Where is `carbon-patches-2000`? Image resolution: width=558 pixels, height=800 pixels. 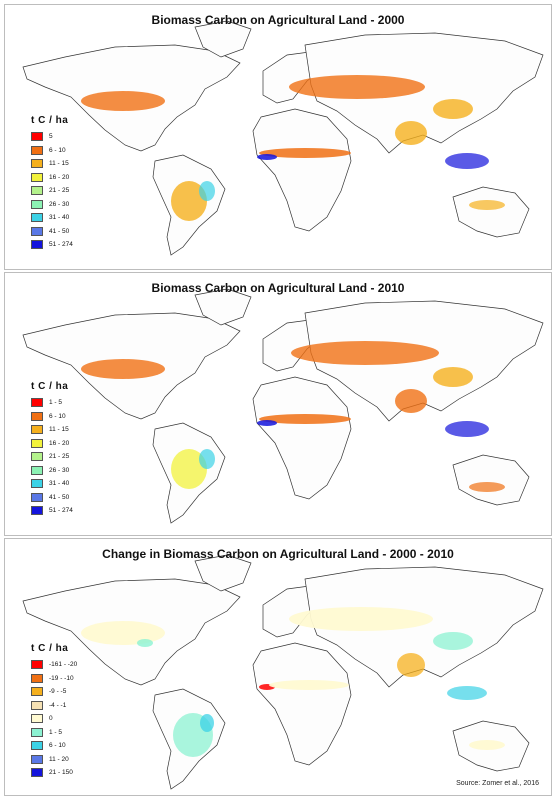
carbon-patches-2000 is located at coordinates (293, 148).